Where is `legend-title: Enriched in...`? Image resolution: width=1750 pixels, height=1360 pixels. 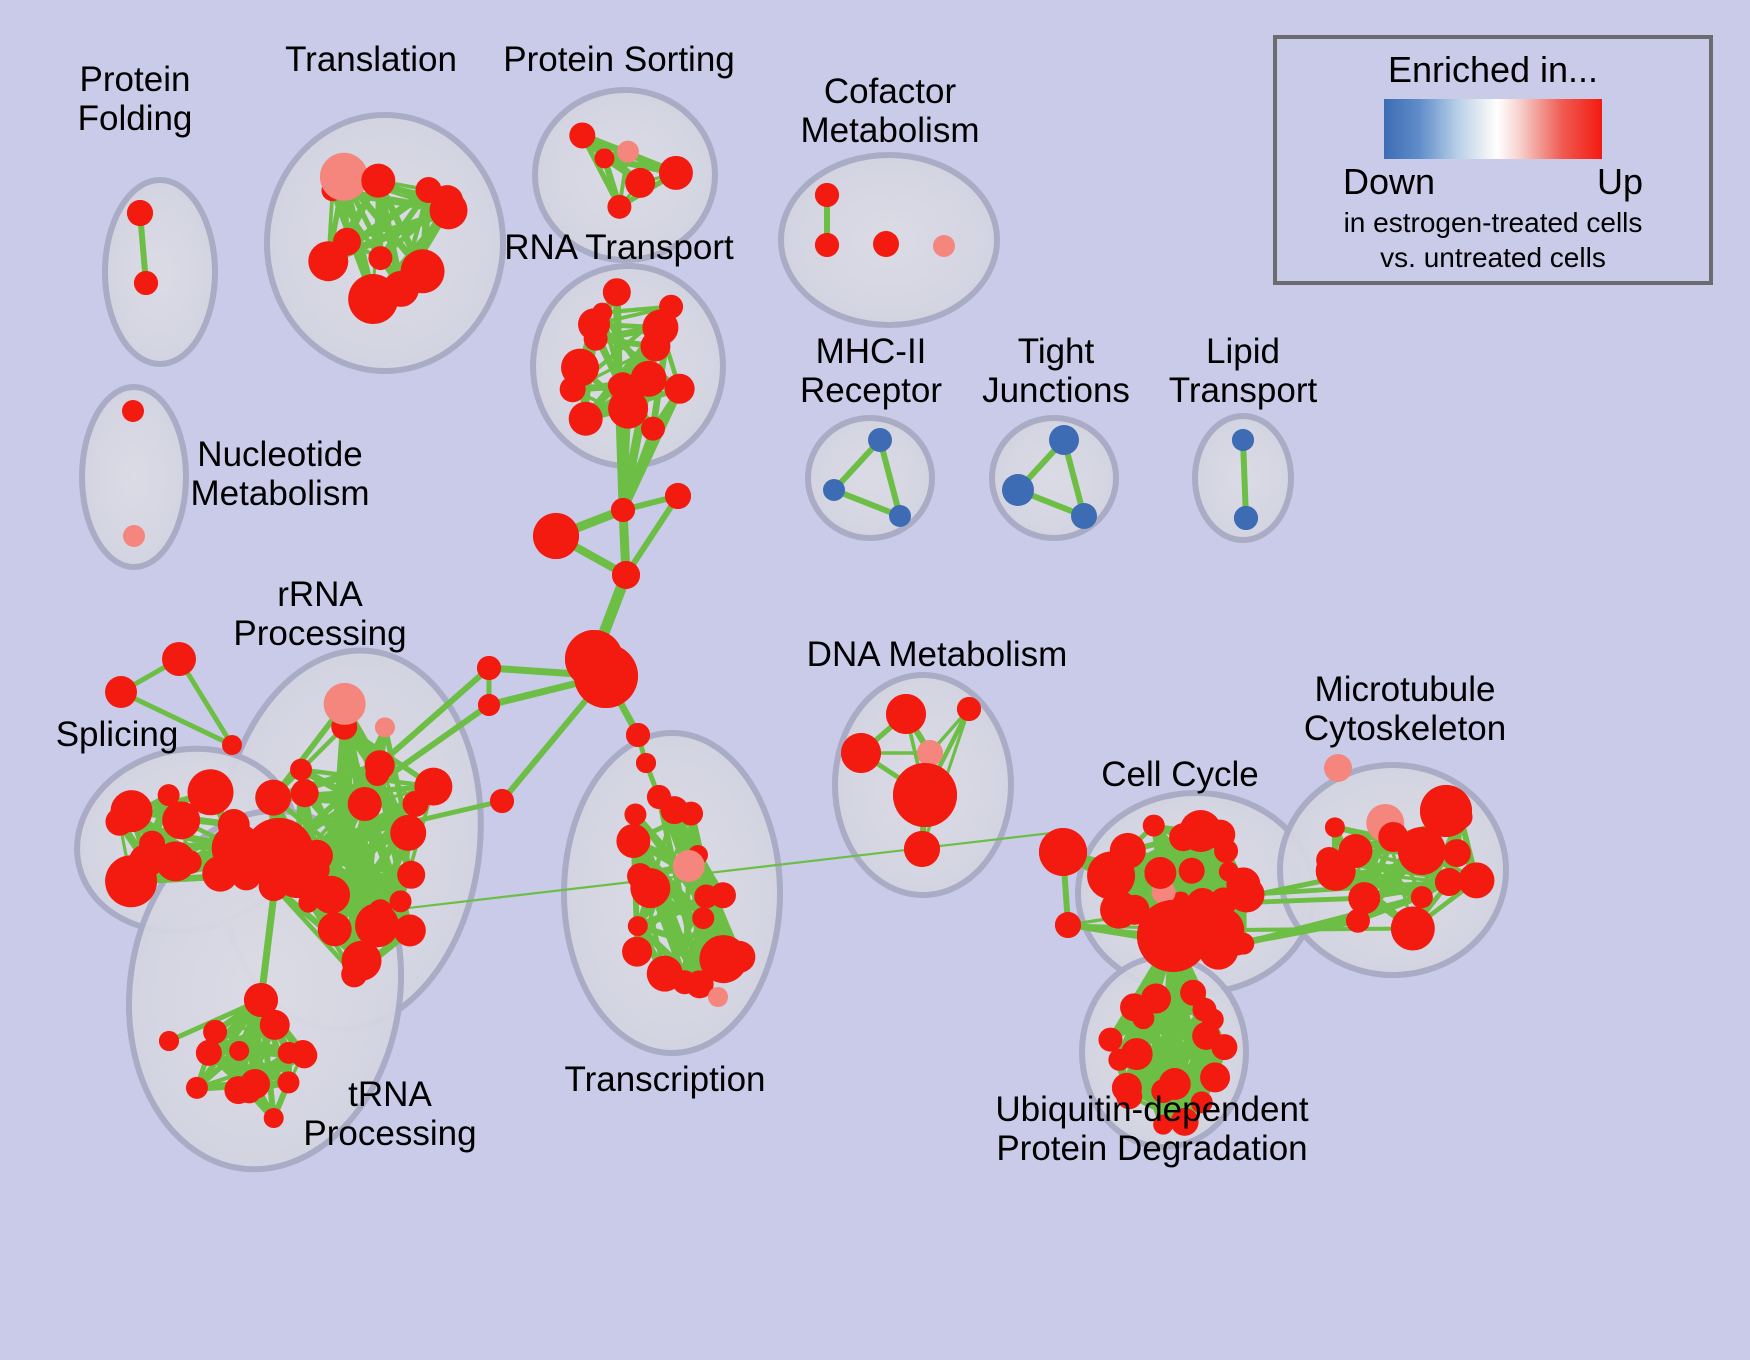 legend-title: Enriched in... is located at coordinates (1493, 69).